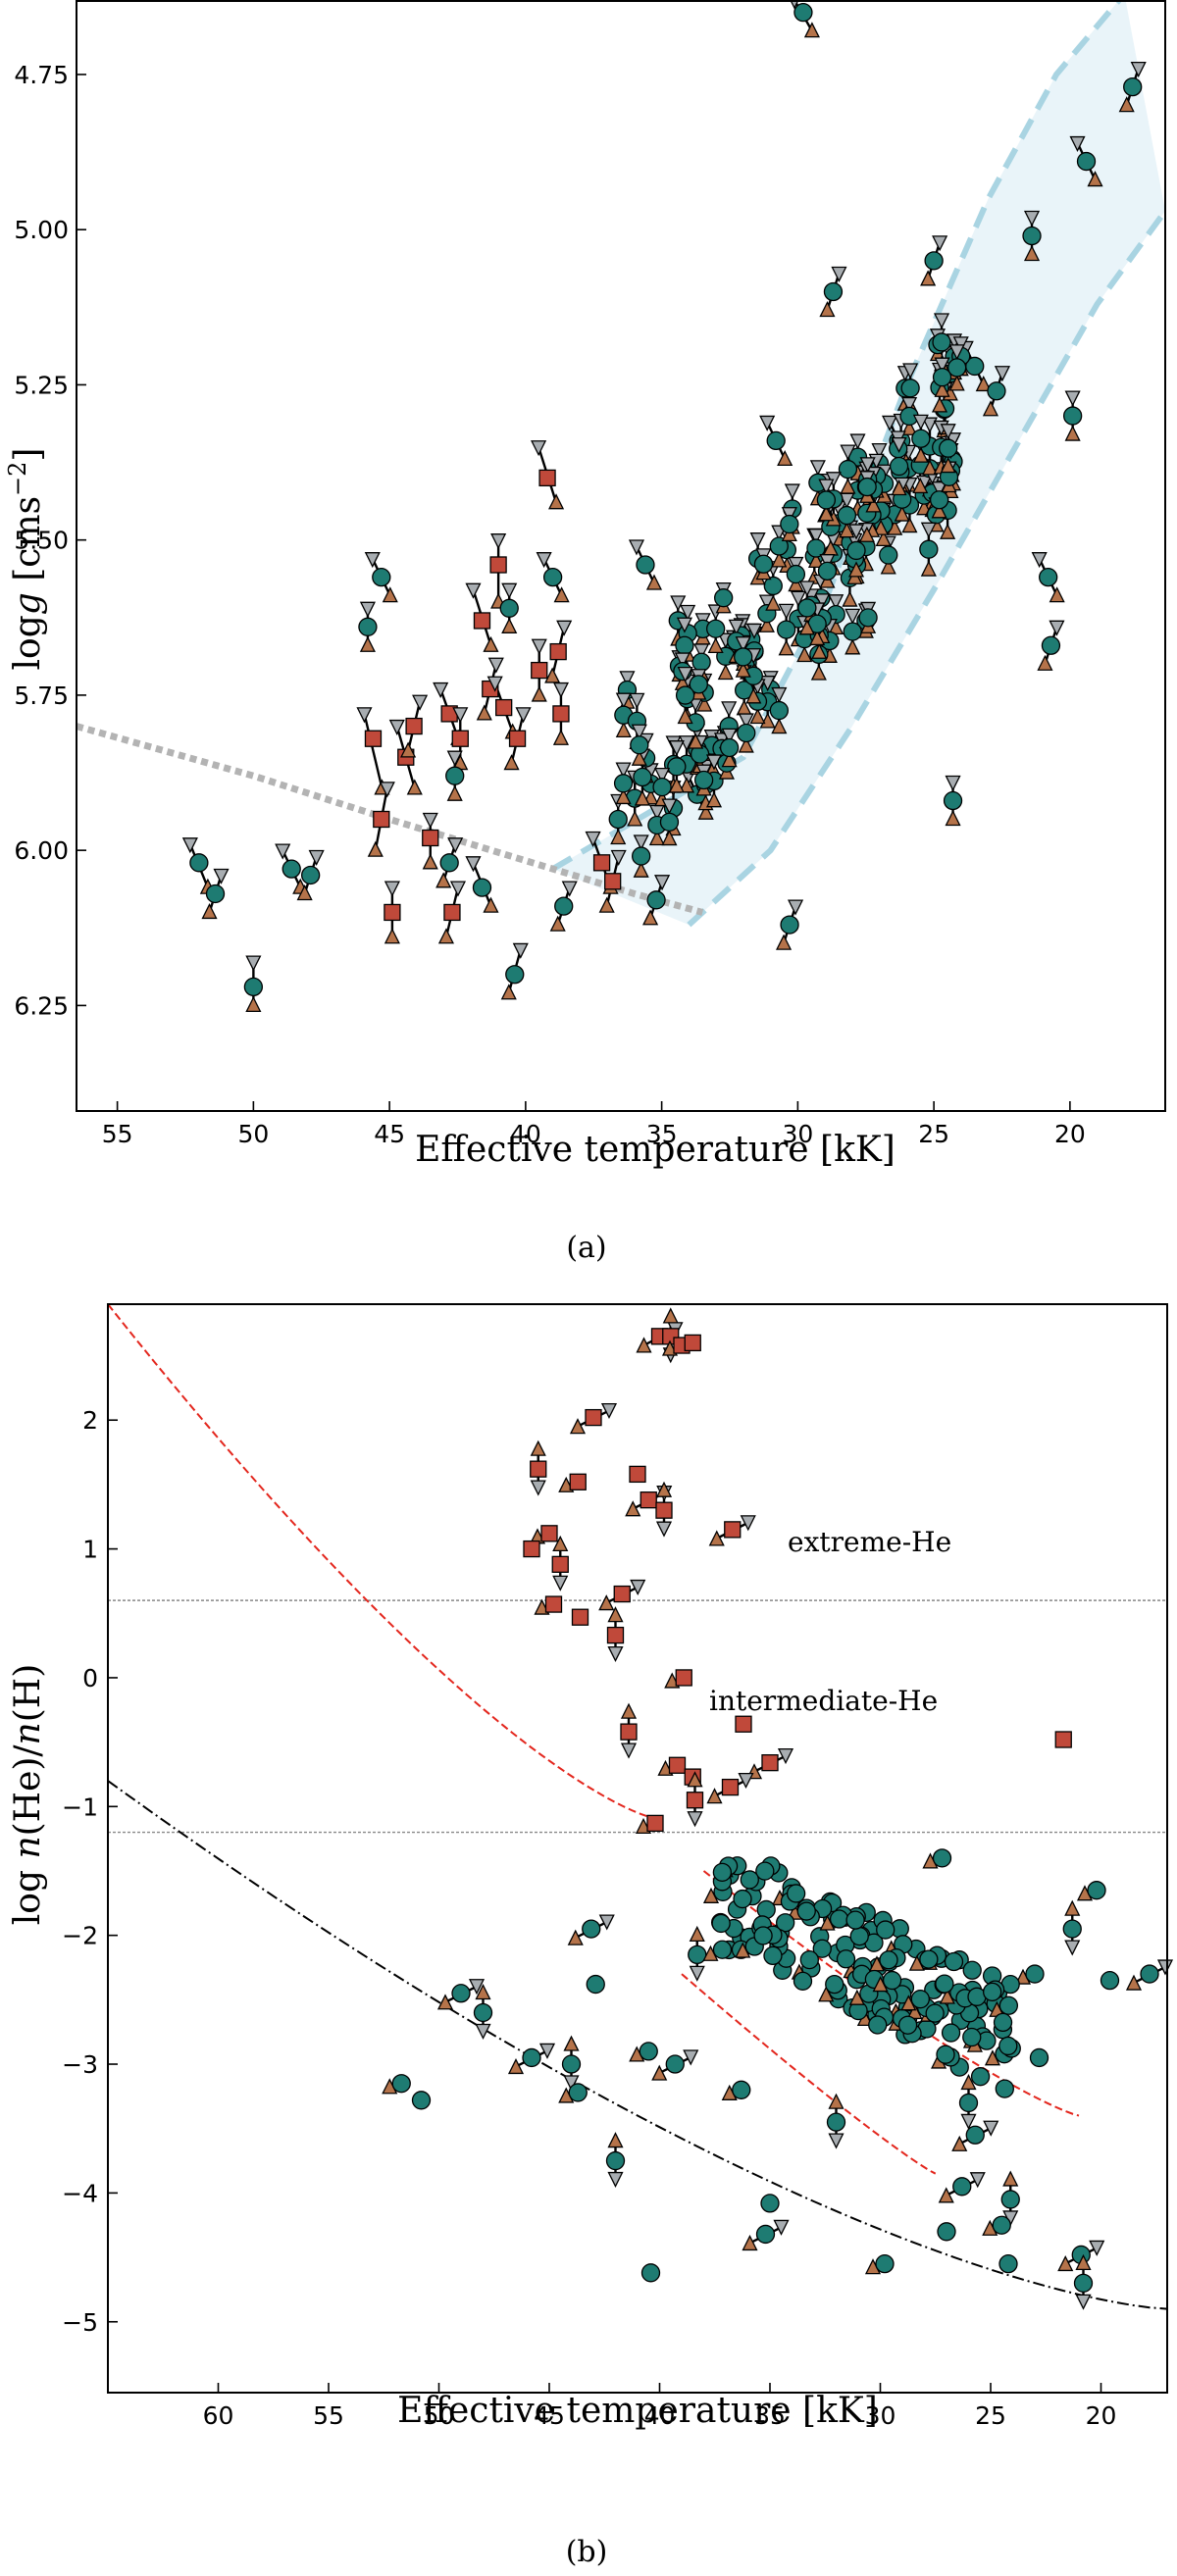  What do you see at coordinates (655, 1150) in the screenshot?
I see `a-x-axis-title: Effective temperature [kK]` at bounding box center [655, 1150].